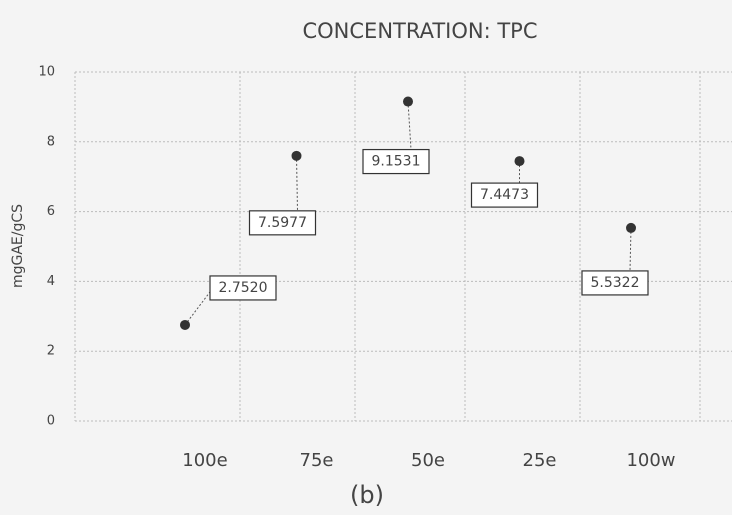 The image size is (732, 515). What do you see at coordinates (367, 495) in the screenshot?
I see `caption: (b)` at bounding box center [367, 495].